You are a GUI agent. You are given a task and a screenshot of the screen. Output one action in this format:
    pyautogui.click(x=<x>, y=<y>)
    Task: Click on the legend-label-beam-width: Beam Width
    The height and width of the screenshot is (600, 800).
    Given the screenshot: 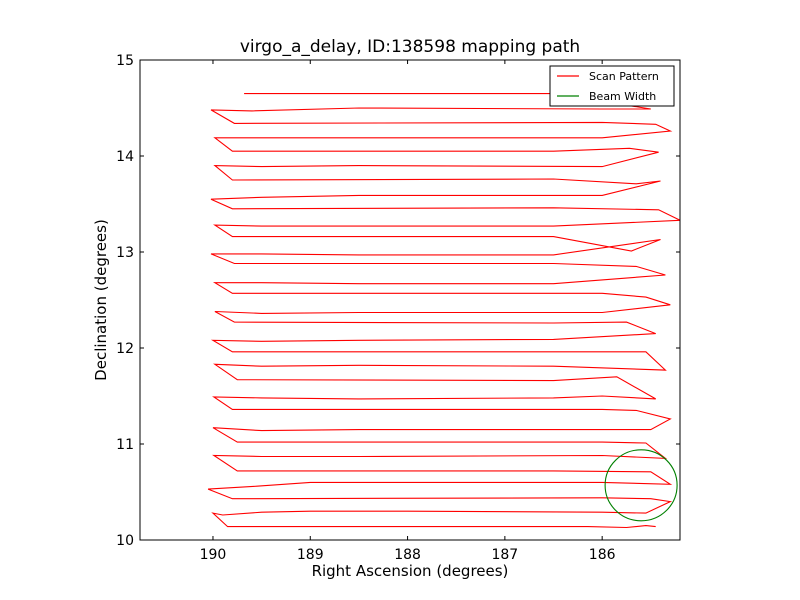 What is the action you would take?
    pyautogui.click(x=622, y=96)
    